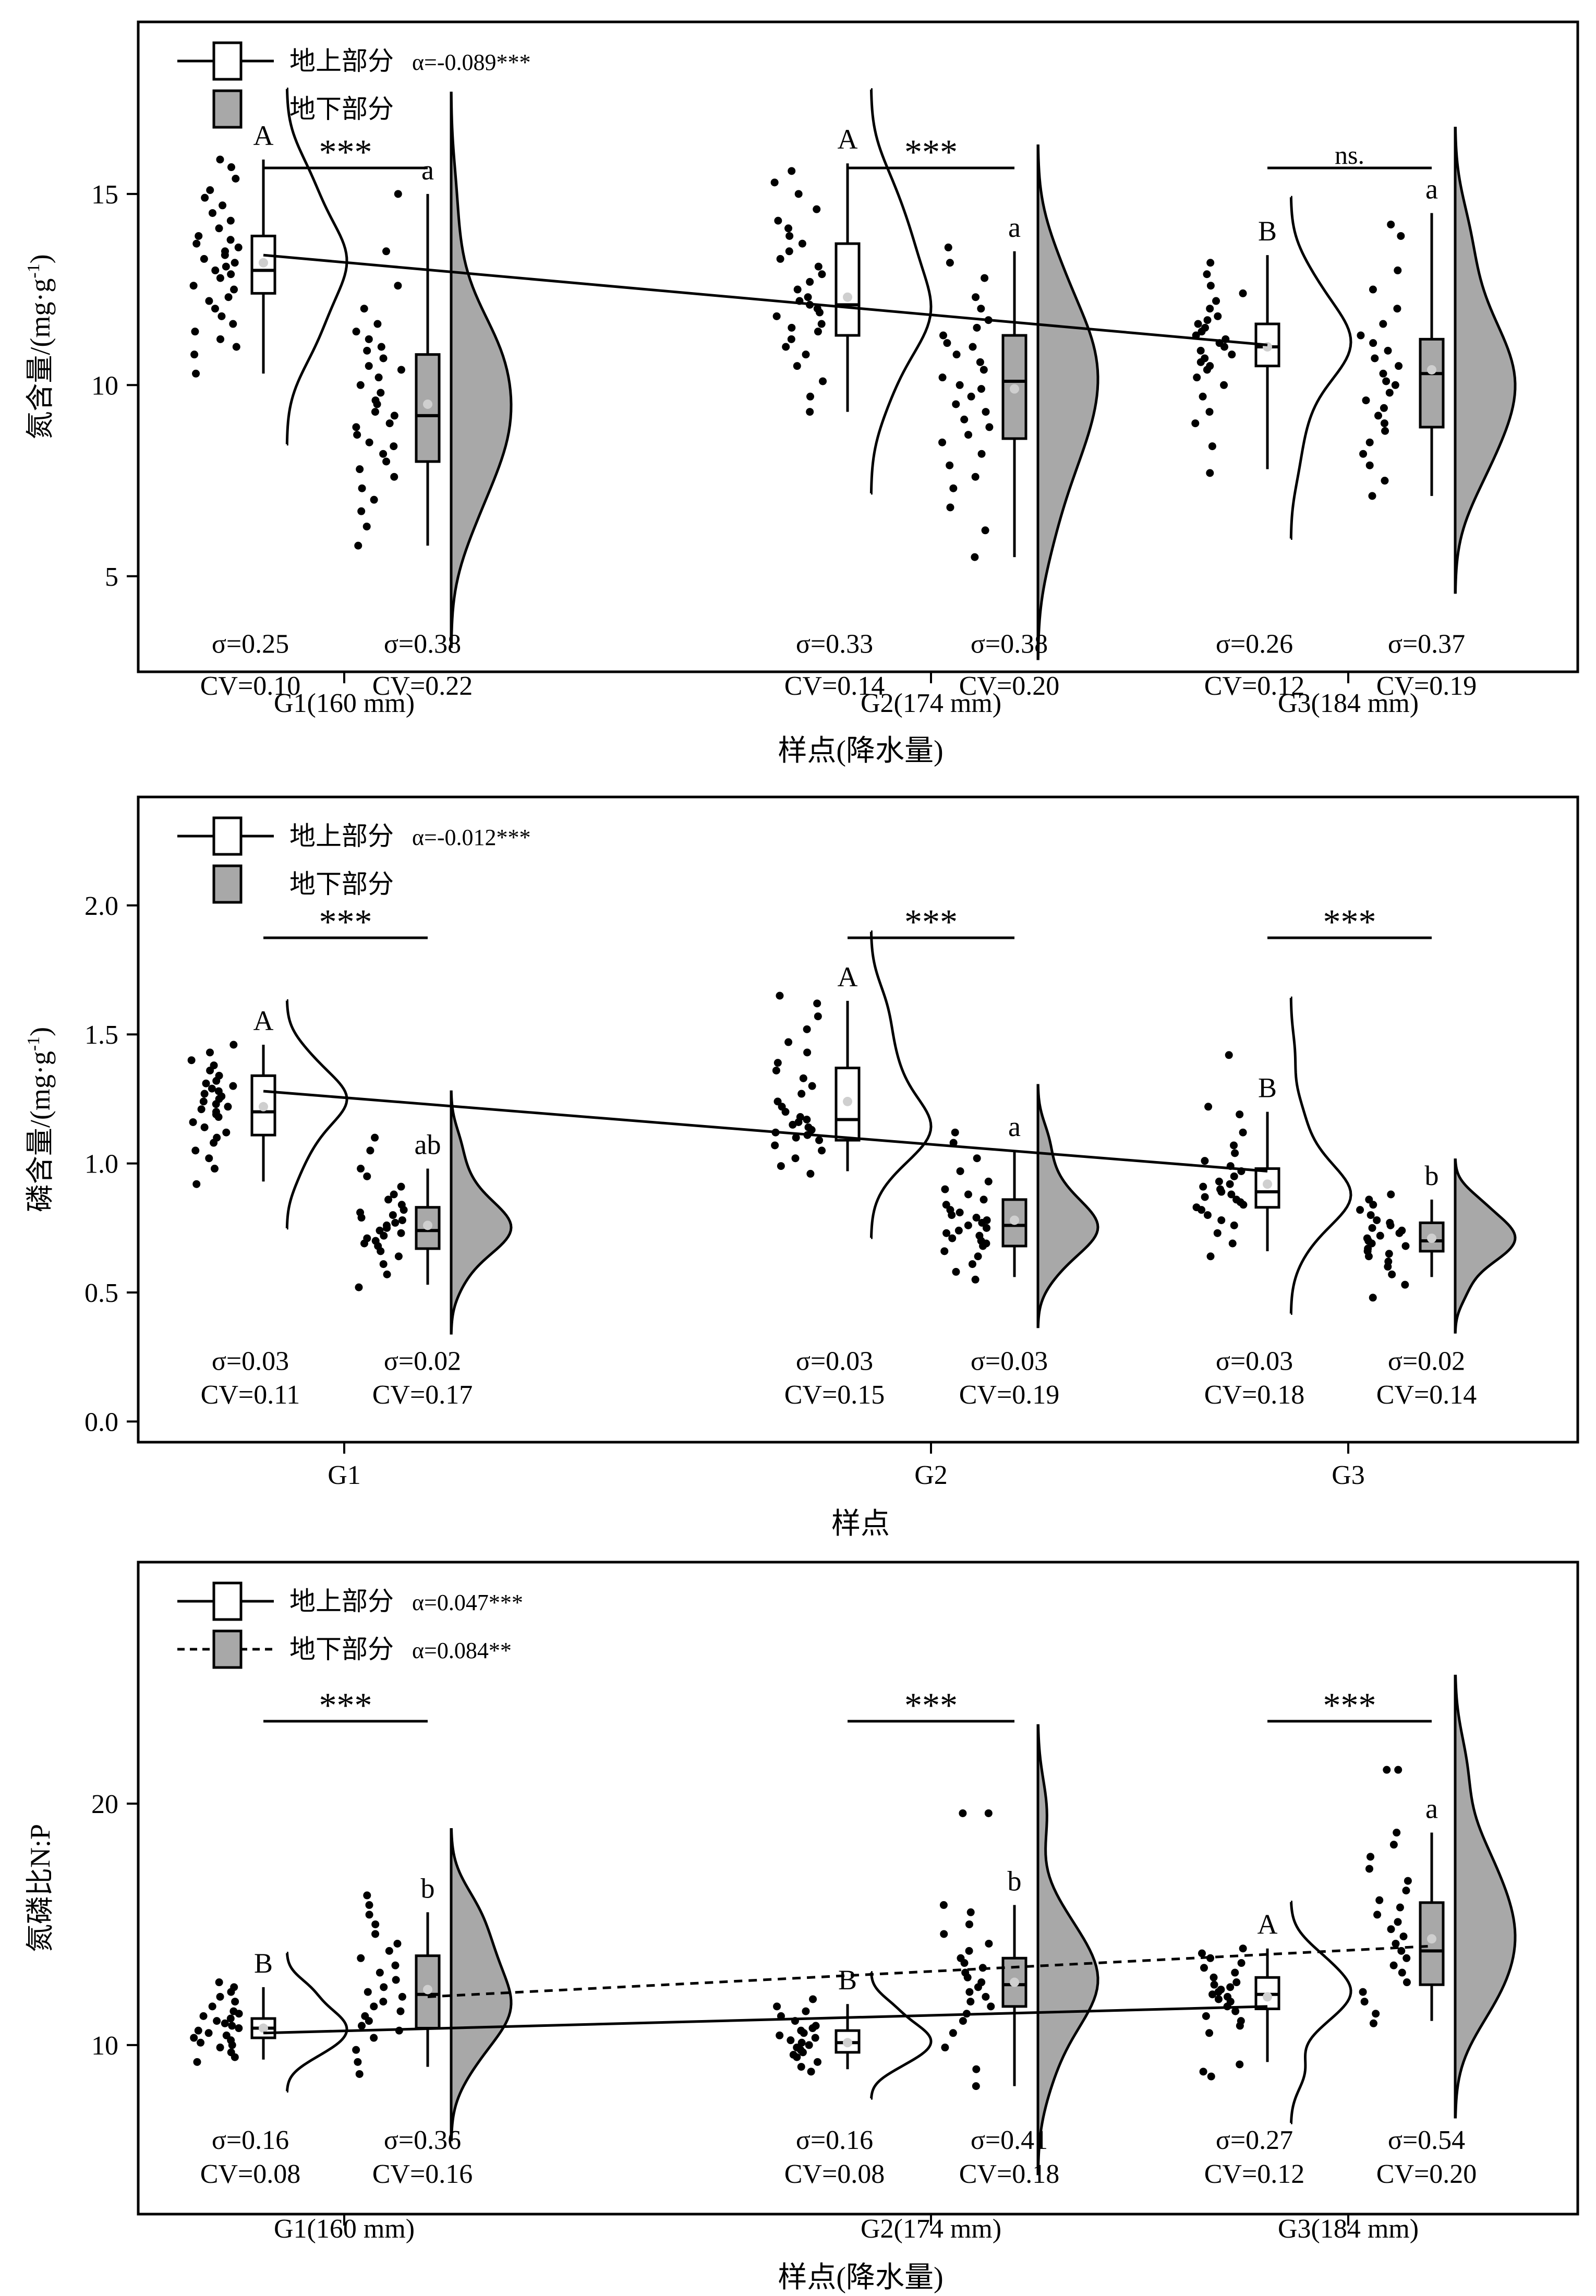 The height and width of the screenshot is (2296, 1596). Describe the element at coordinates (267, 1204) in the screenshot. I see `aboveground-group-1: Aσ=0.03 CV=0.11` at that location.